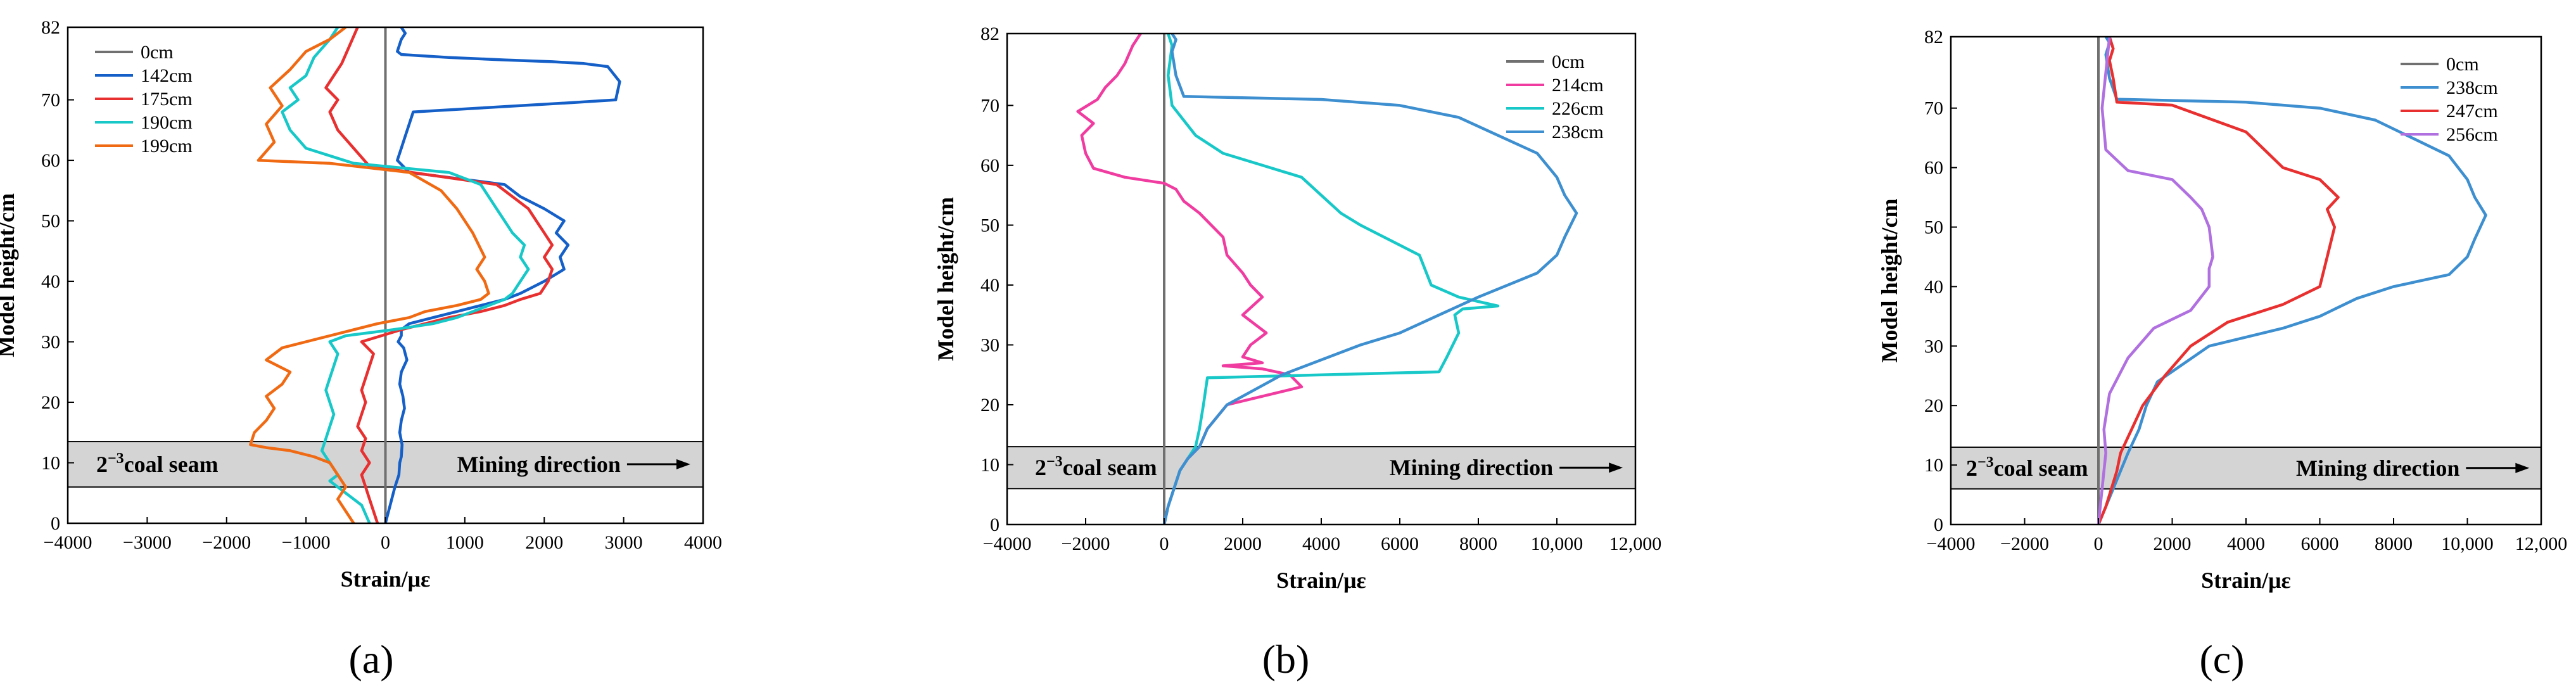 The width and height of the screenshot is (2576, 700). I want to click on legend-label-247cm: 247cm, so click(2472, 111).